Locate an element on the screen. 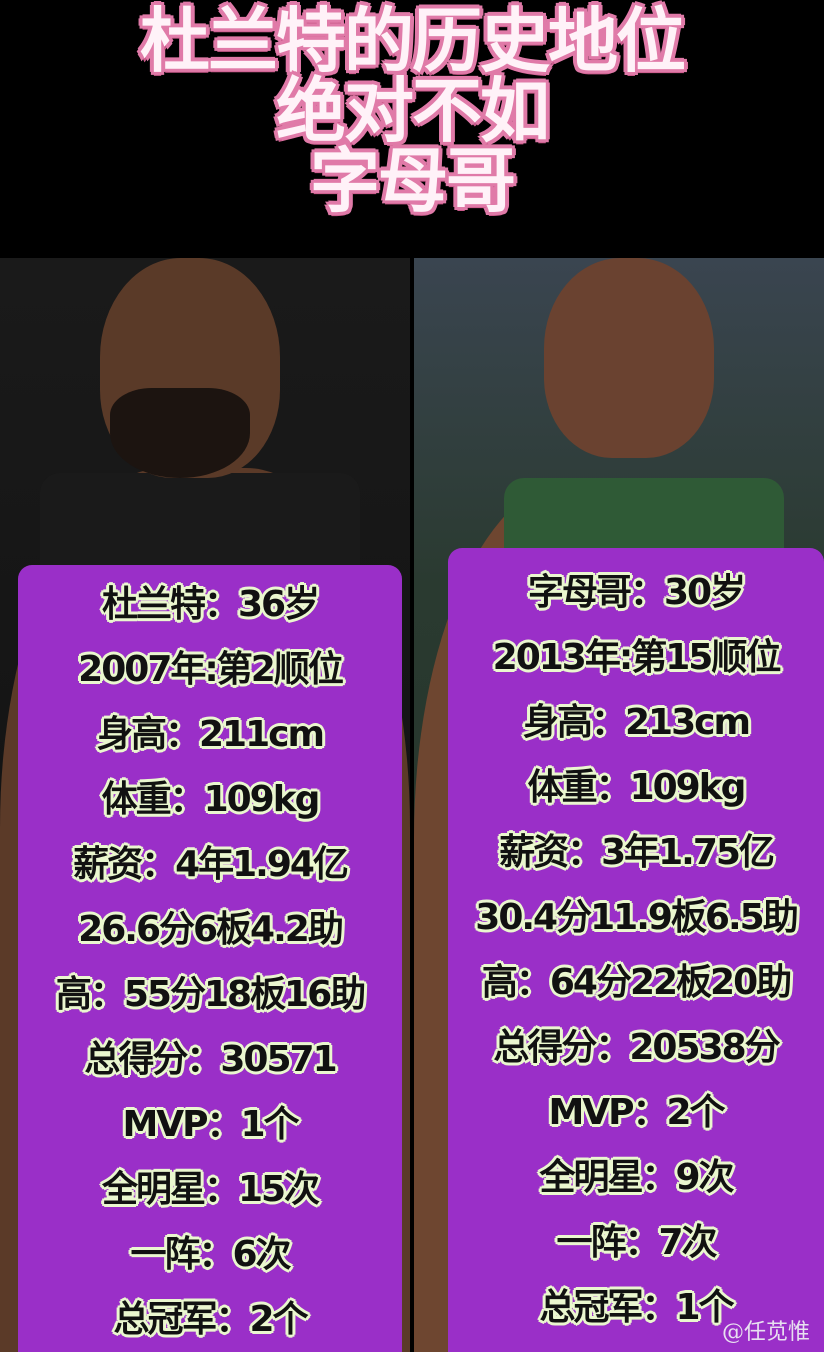 The height and width of the screenshot is (1352, 824). stat-row: 2013年:第15顺位 is located at coordinates (637, 657).